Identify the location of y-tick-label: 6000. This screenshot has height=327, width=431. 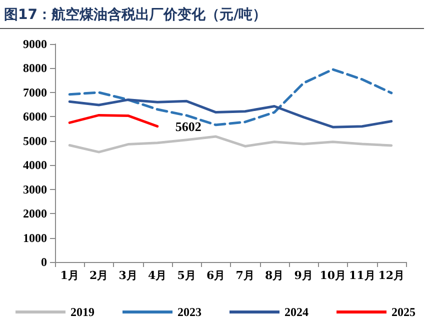
(35, 117).